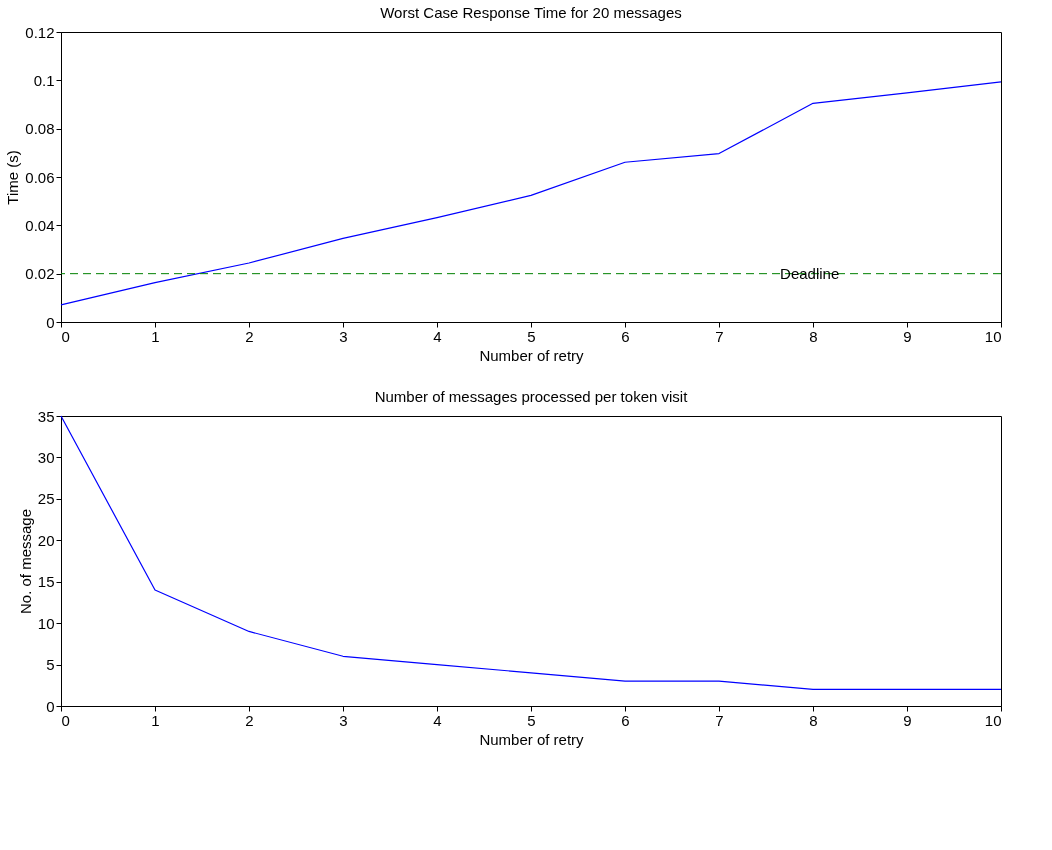  I want to click on y-axis-title: Time (s), so click(13, 177).